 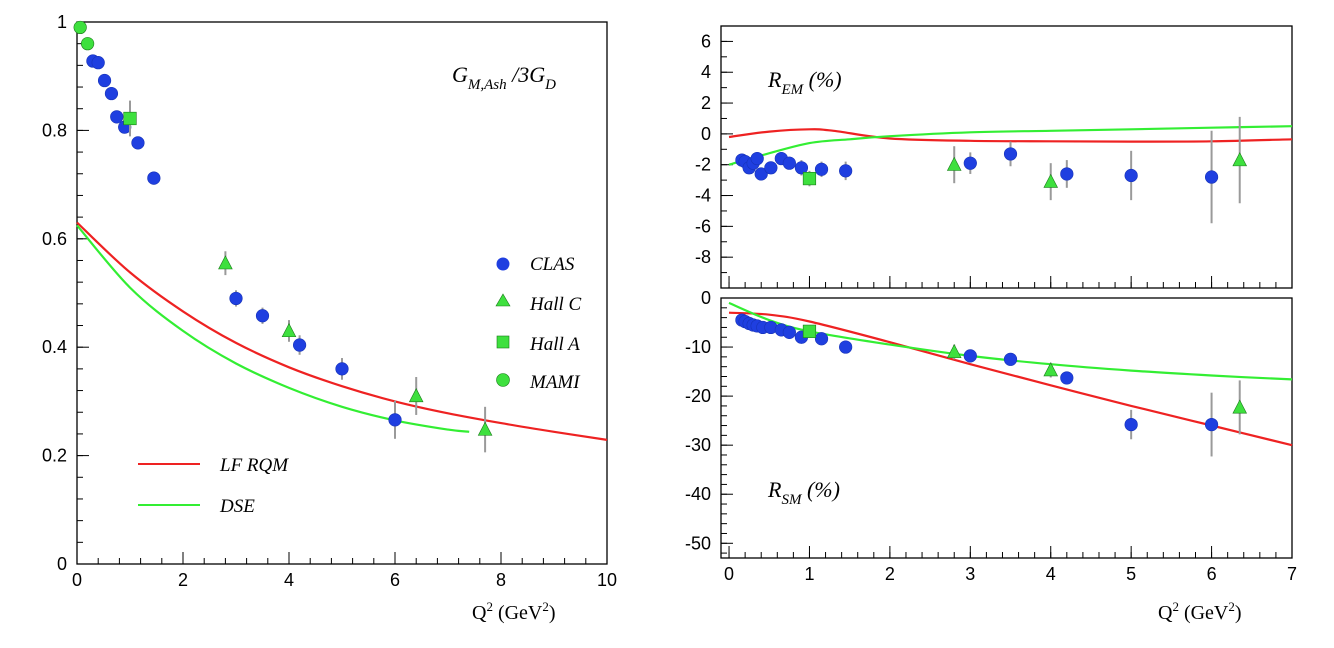 I want to click on rem-ytick-label: 6, so click(x=706, y=41).